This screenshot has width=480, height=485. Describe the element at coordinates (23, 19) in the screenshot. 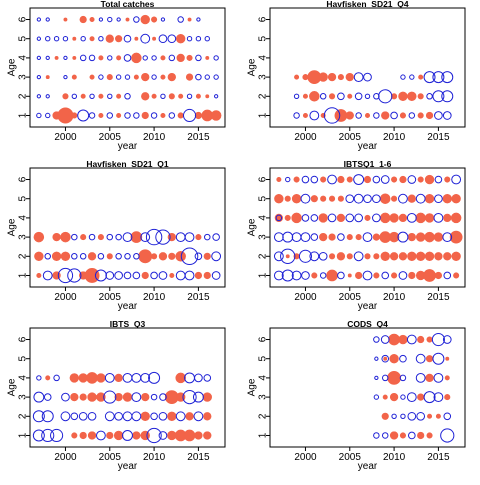

I see `y-tick-label: 6` at that location.